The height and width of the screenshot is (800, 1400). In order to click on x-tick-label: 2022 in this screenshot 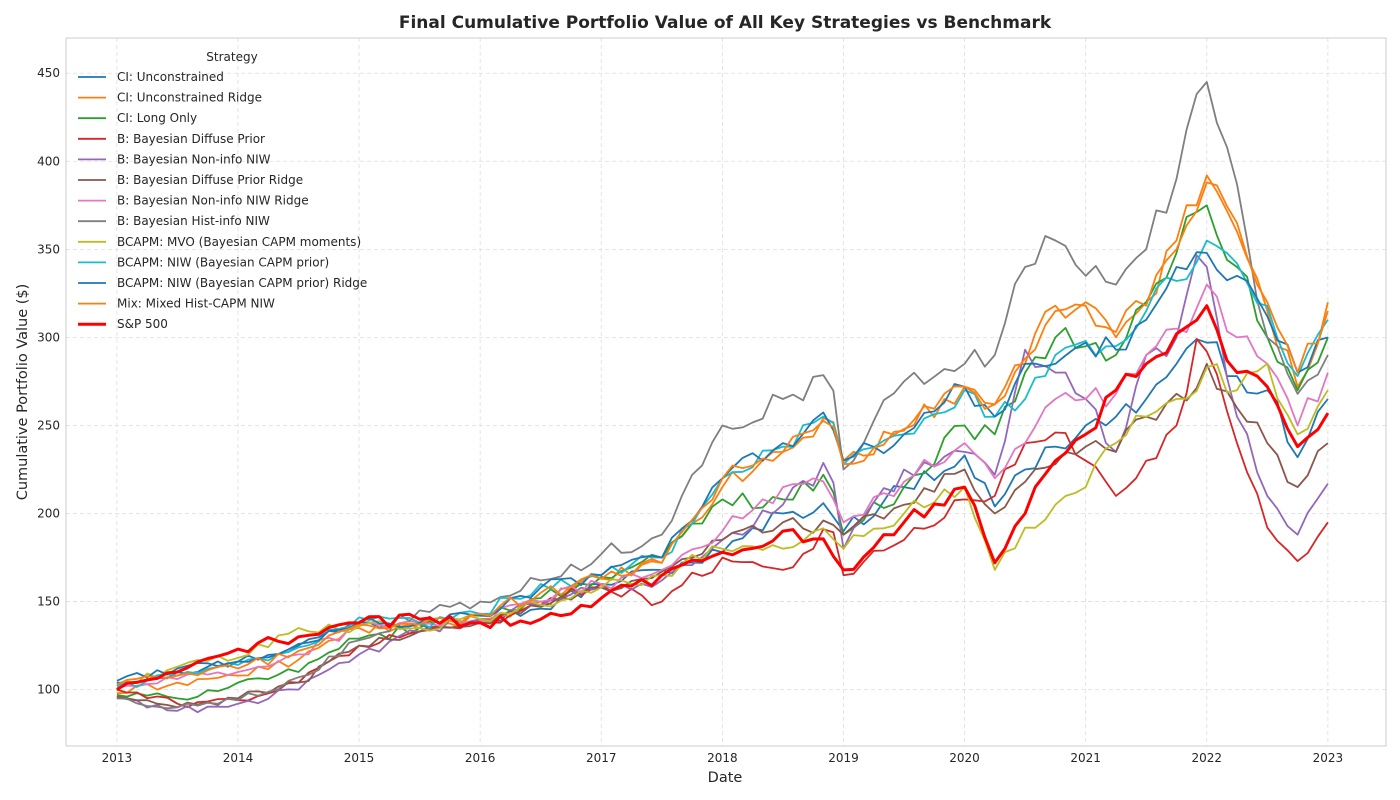, I will do `click(1206, 758)`.